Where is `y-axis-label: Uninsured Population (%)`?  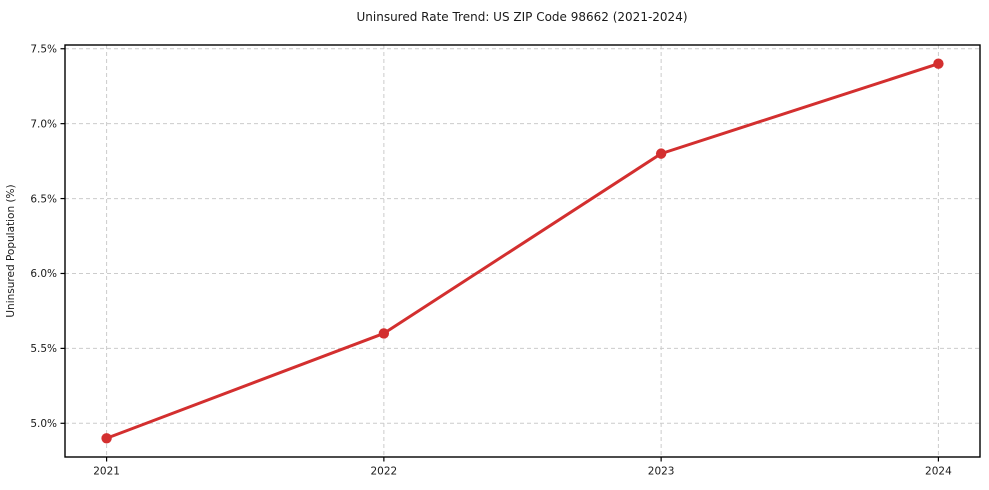 y-axis-label: Uninsured Population (%) is located at coordinates (11, 250).